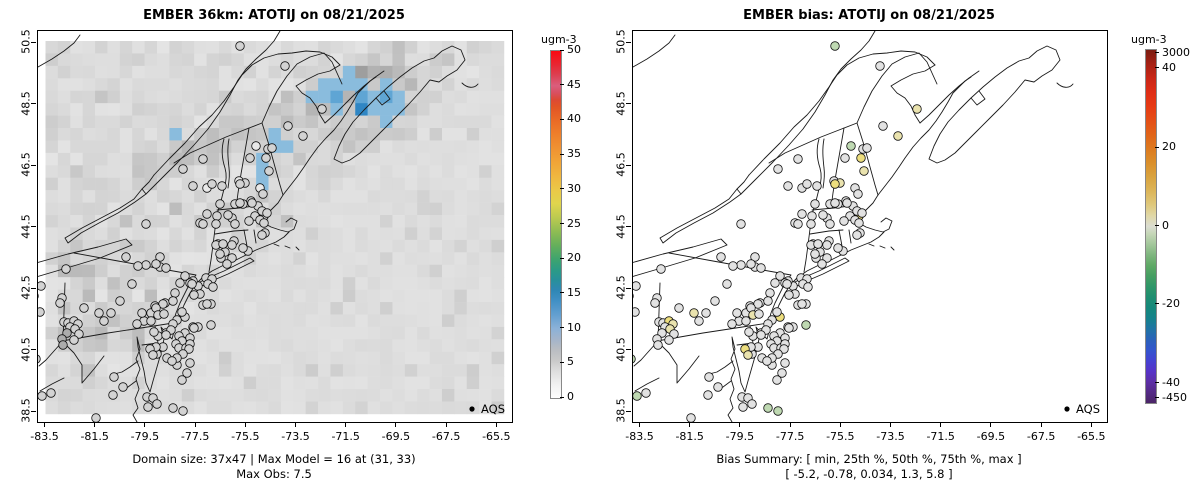 This screenshot has height=502, width=1200. I want to click on x-axis-tick, so click(44, 424).